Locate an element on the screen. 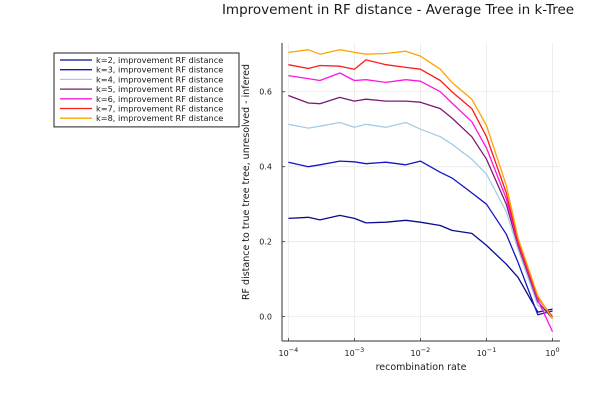 The width and height of the screenshot is (600, 400). legend-label: k=2, improvement RF distance is located at coordinates (159, 60).